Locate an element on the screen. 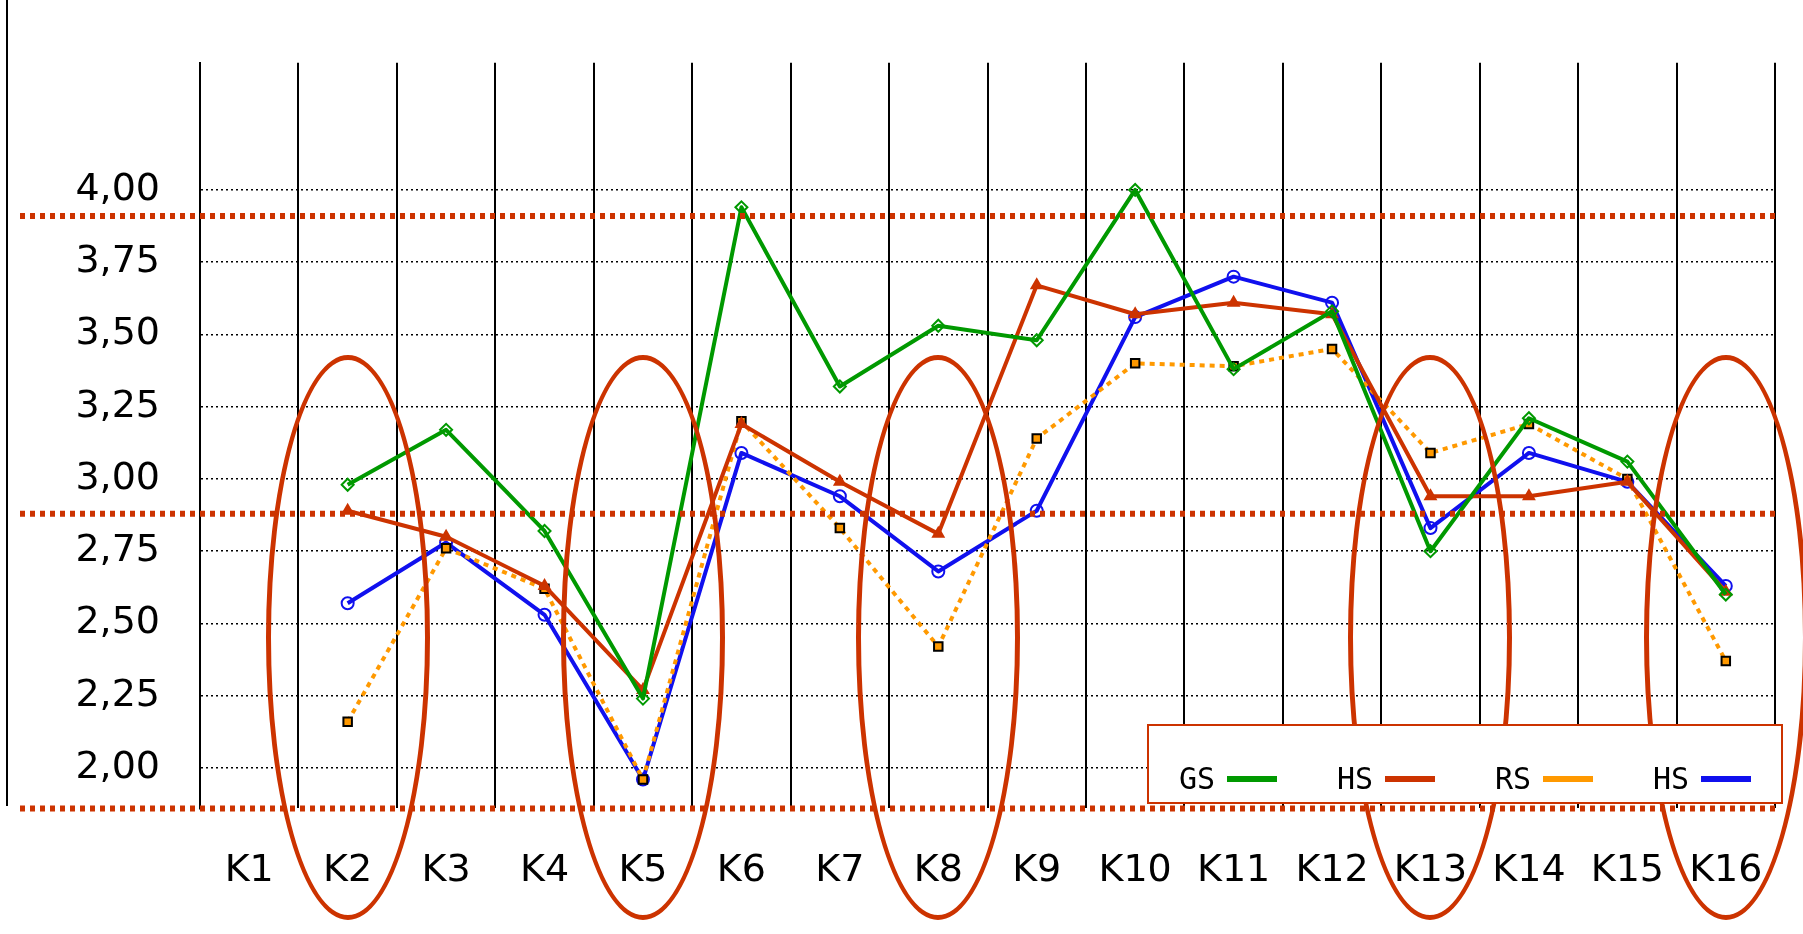  y-tick-label: 2,75 is located at coordinates (117, 548).